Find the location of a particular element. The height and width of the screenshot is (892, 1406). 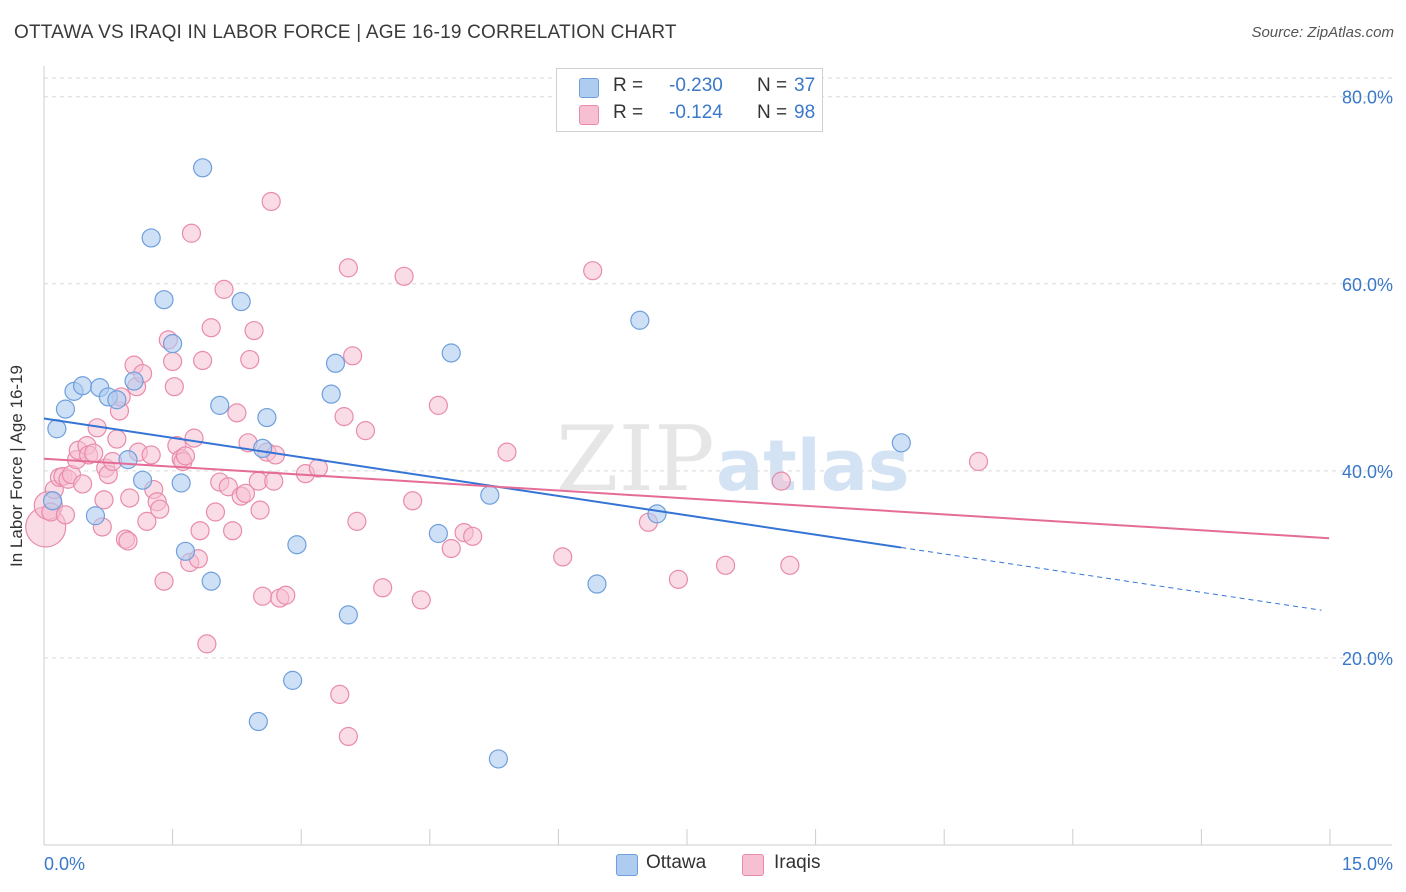

ottawa-n-value: 37 is located at coordinates (805, 85).